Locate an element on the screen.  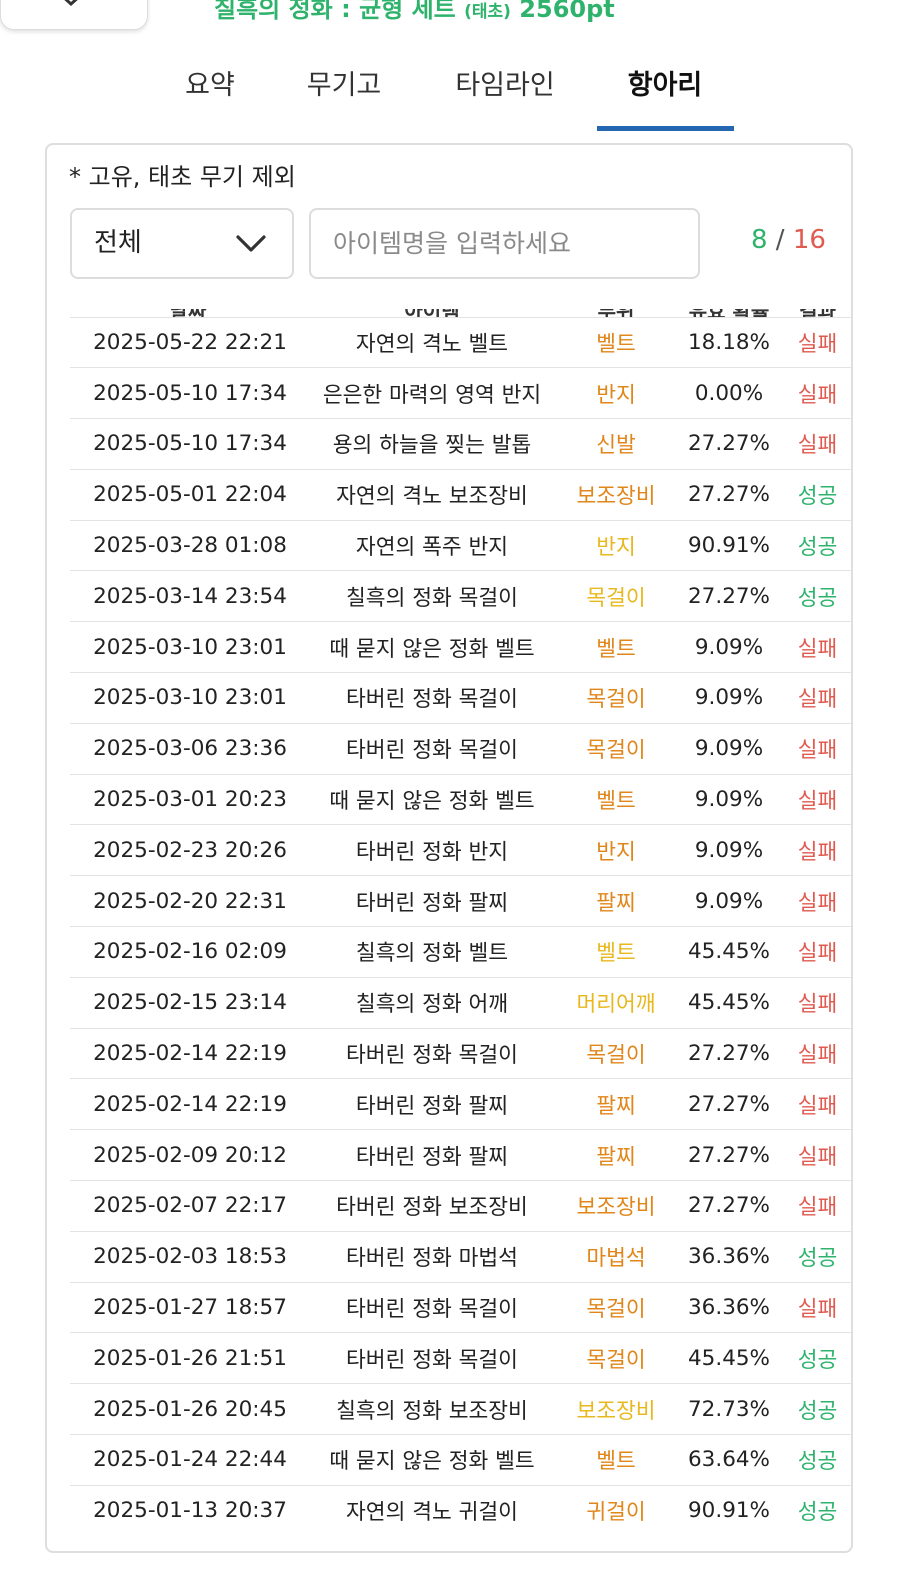
table-row: 2025-05-10 17:34 은은한 마력의 영역 반지 반지 0.00% 실패 is located at coordinates (460, 393).